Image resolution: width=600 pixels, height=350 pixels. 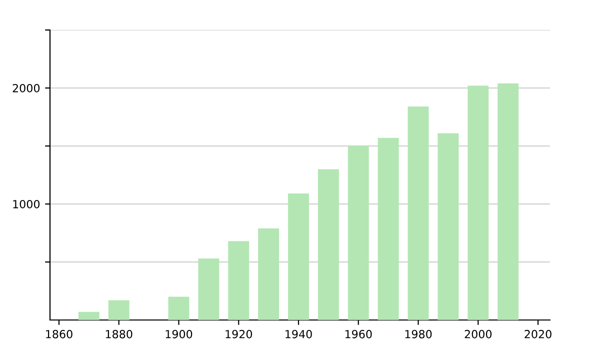 What do you see at coordinates (478, 334) in the screenshot?
I see `x-tick-label: 2000` at bounding box center [478, 334].